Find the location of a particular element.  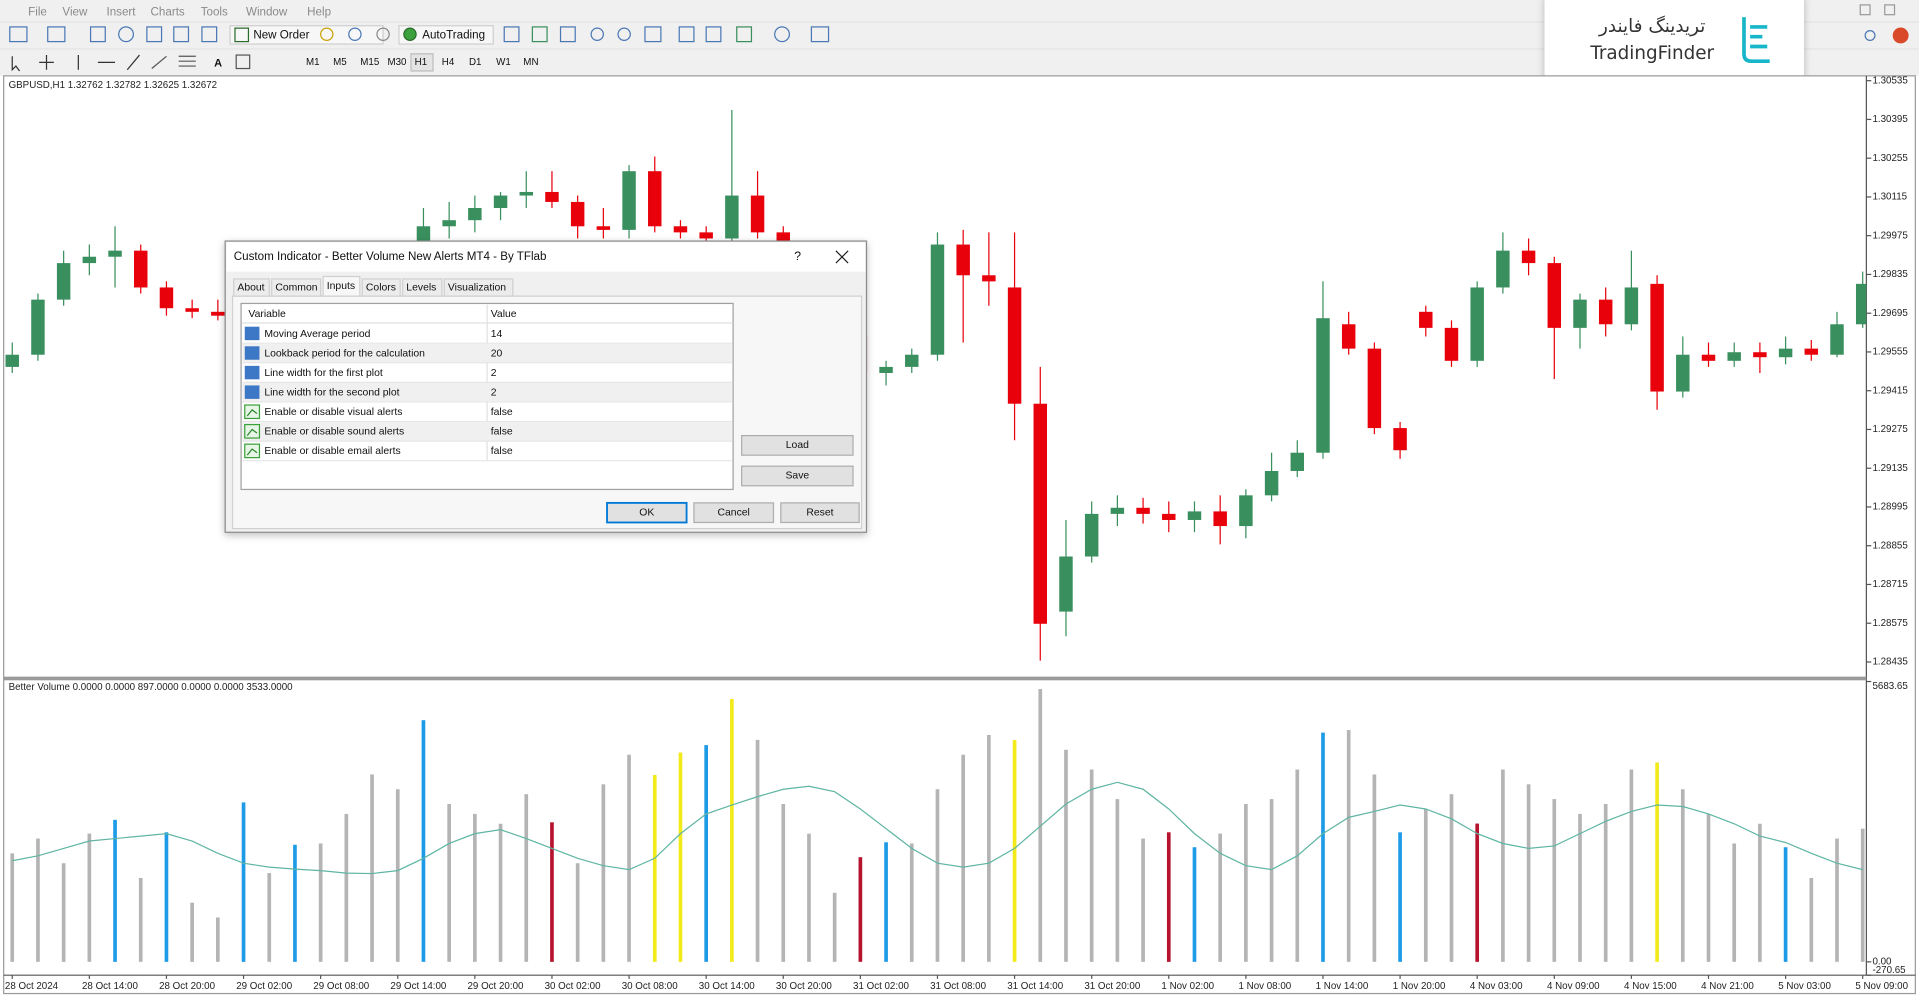

candle-body is located at coordinates (500, 202).